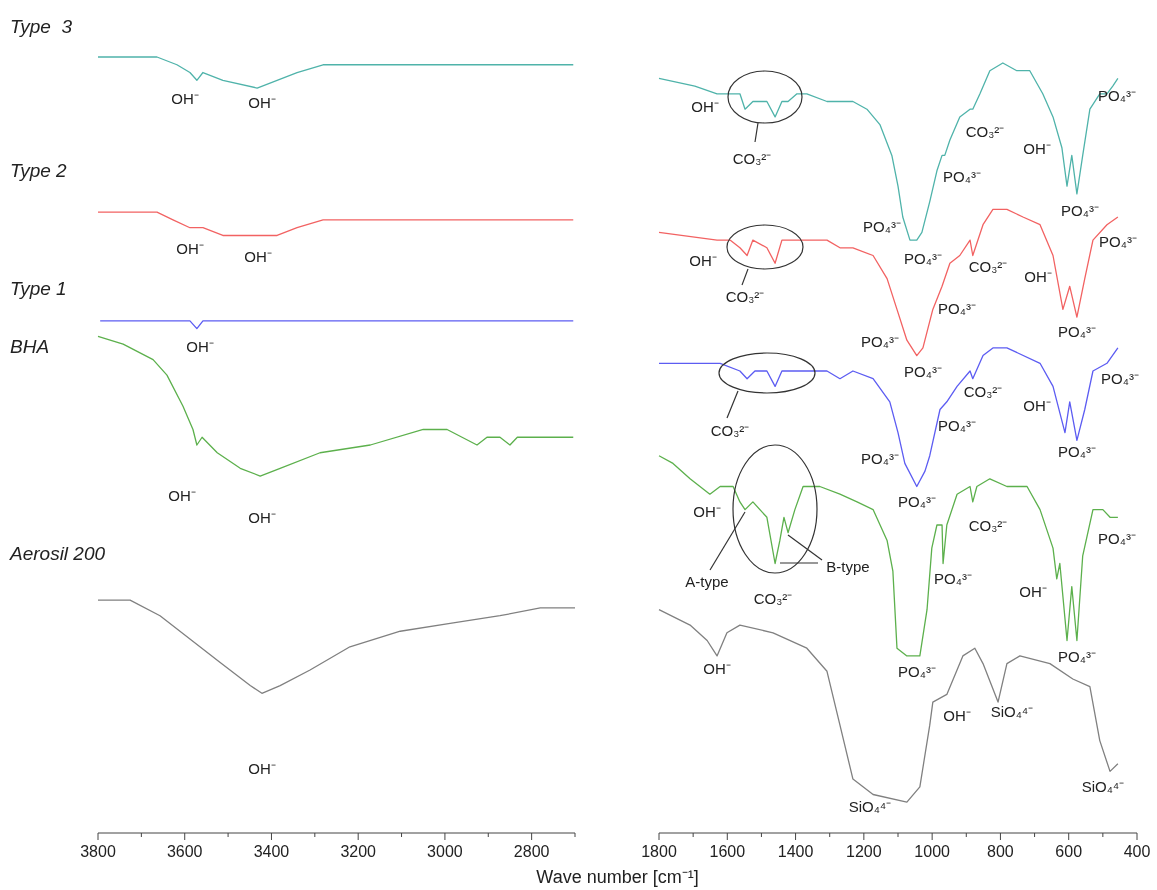  What do you see at coordinates (184, 851) in the screenshot?
I see `x-tick-label: 3600` at bounding box center [184, 851].